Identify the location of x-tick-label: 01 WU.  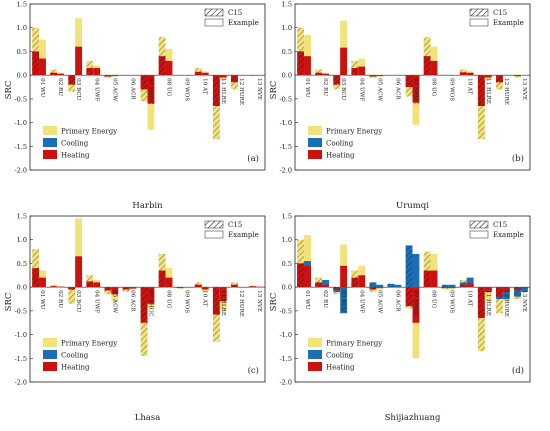
(307, 300).